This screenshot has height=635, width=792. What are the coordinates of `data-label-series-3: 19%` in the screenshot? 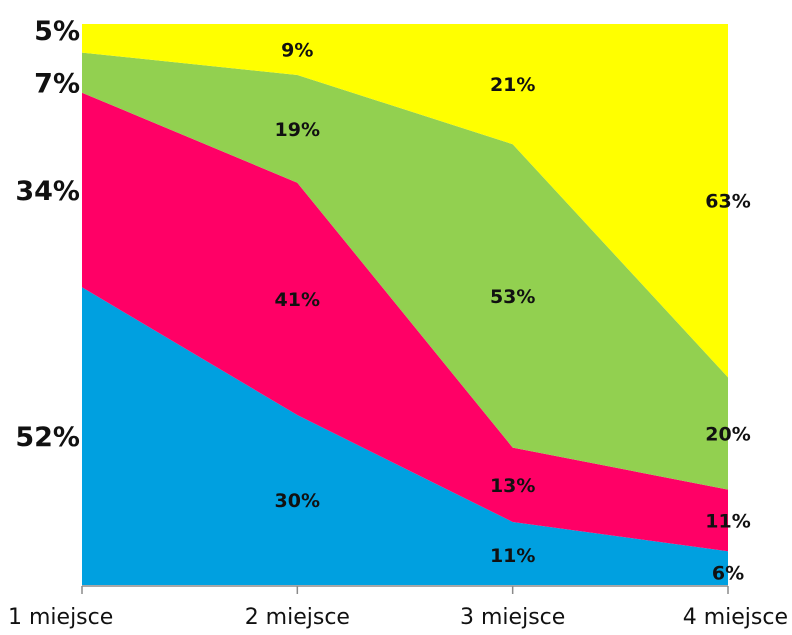 It's located at (297, 130).